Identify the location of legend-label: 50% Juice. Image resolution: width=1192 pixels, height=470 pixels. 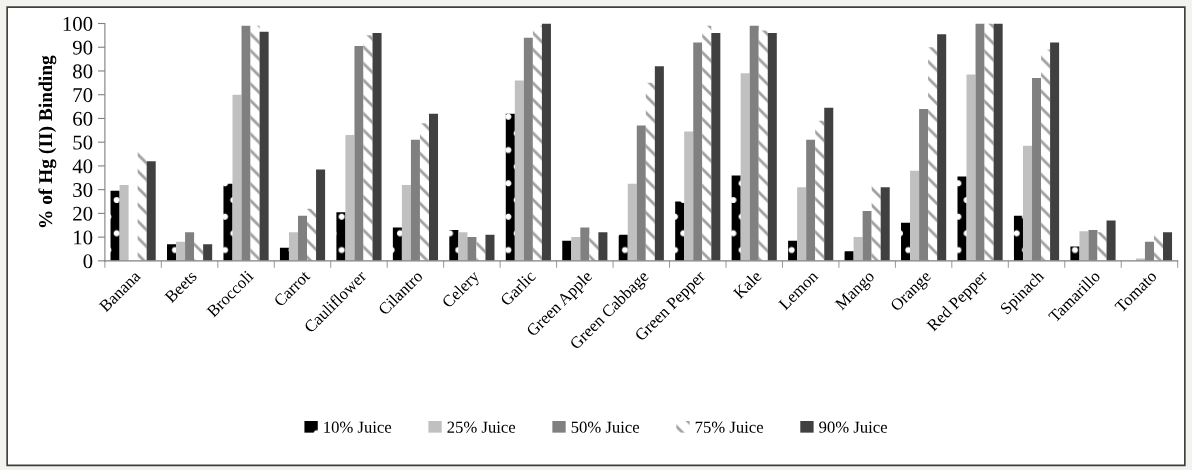
(605, 427).